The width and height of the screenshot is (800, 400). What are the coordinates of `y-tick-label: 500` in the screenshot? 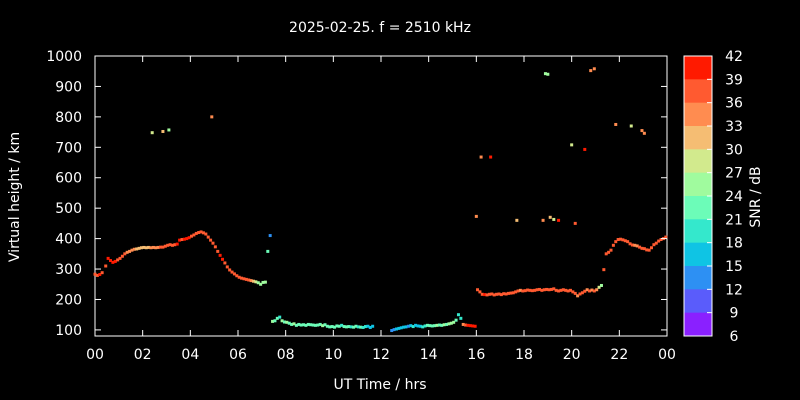 It's located at (68, 209).